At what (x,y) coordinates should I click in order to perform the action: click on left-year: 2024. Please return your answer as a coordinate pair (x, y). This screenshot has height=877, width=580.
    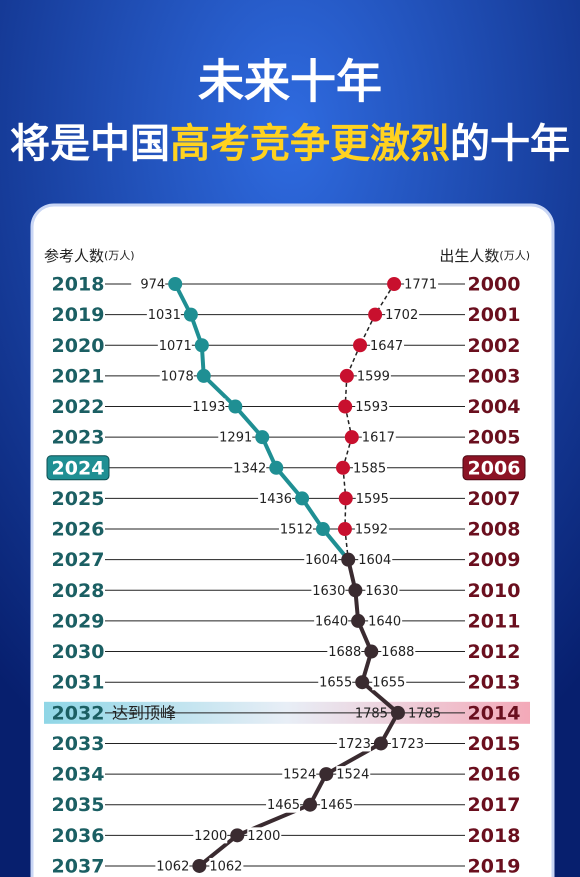
    Looking at the image, I should click on (78, 468).